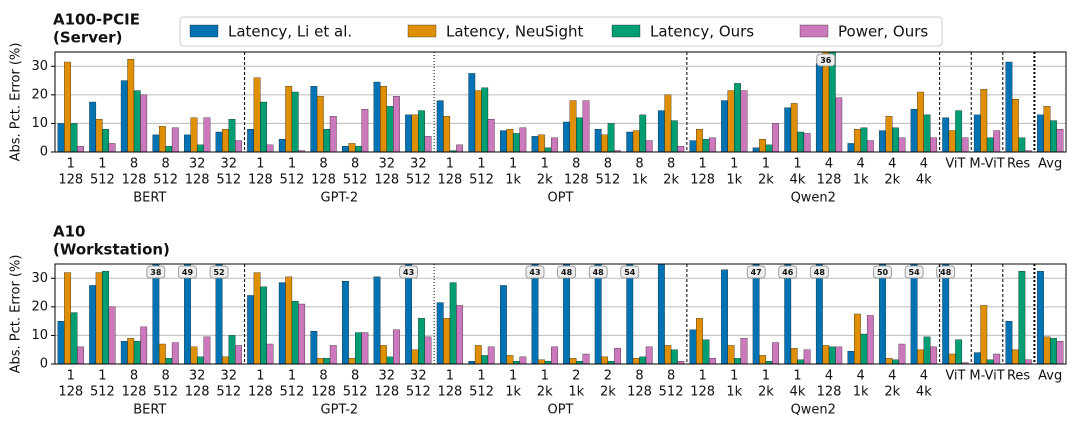  I want to click on x-tick-label: 4k, so click(798, 392).